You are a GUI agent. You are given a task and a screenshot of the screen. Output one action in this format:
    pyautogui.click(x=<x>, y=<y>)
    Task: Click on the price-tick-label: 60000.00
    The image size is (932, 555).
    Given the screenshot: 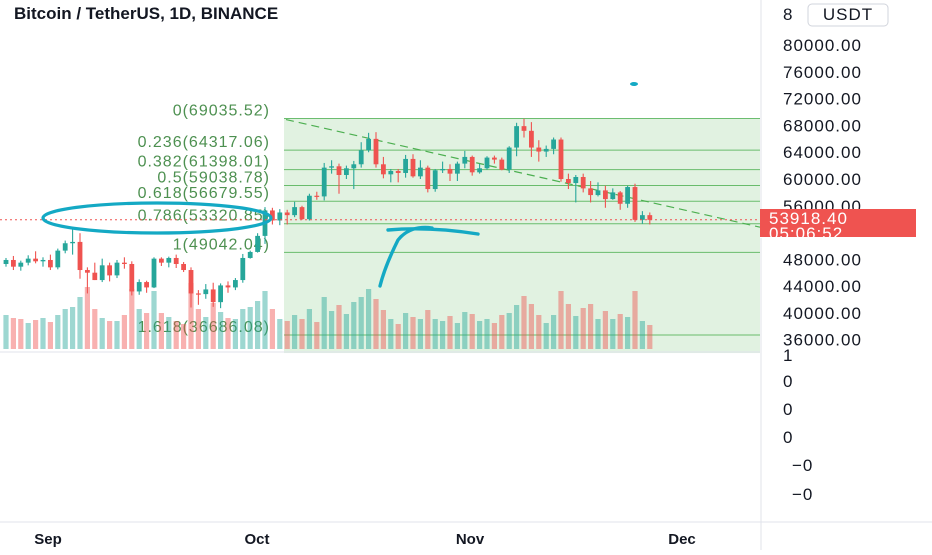 What is the action you would take?
    pyautogui.click(x=822, y=179)
    